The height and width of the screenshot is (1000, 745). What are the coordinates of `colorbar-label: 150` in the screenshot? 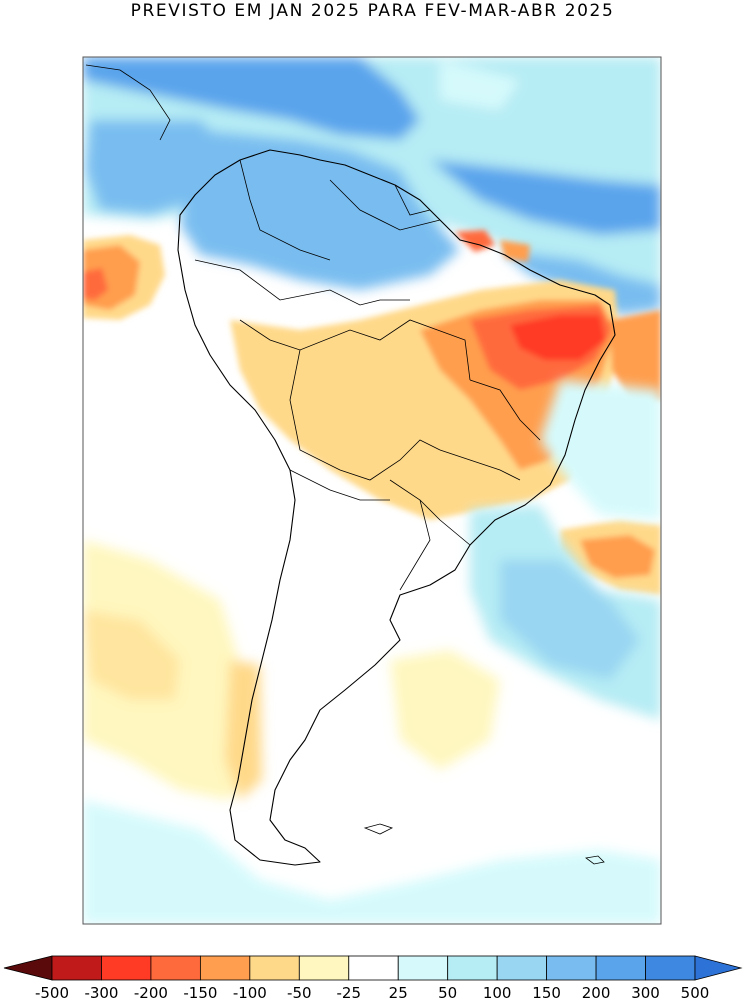 It's located at (546, 992).